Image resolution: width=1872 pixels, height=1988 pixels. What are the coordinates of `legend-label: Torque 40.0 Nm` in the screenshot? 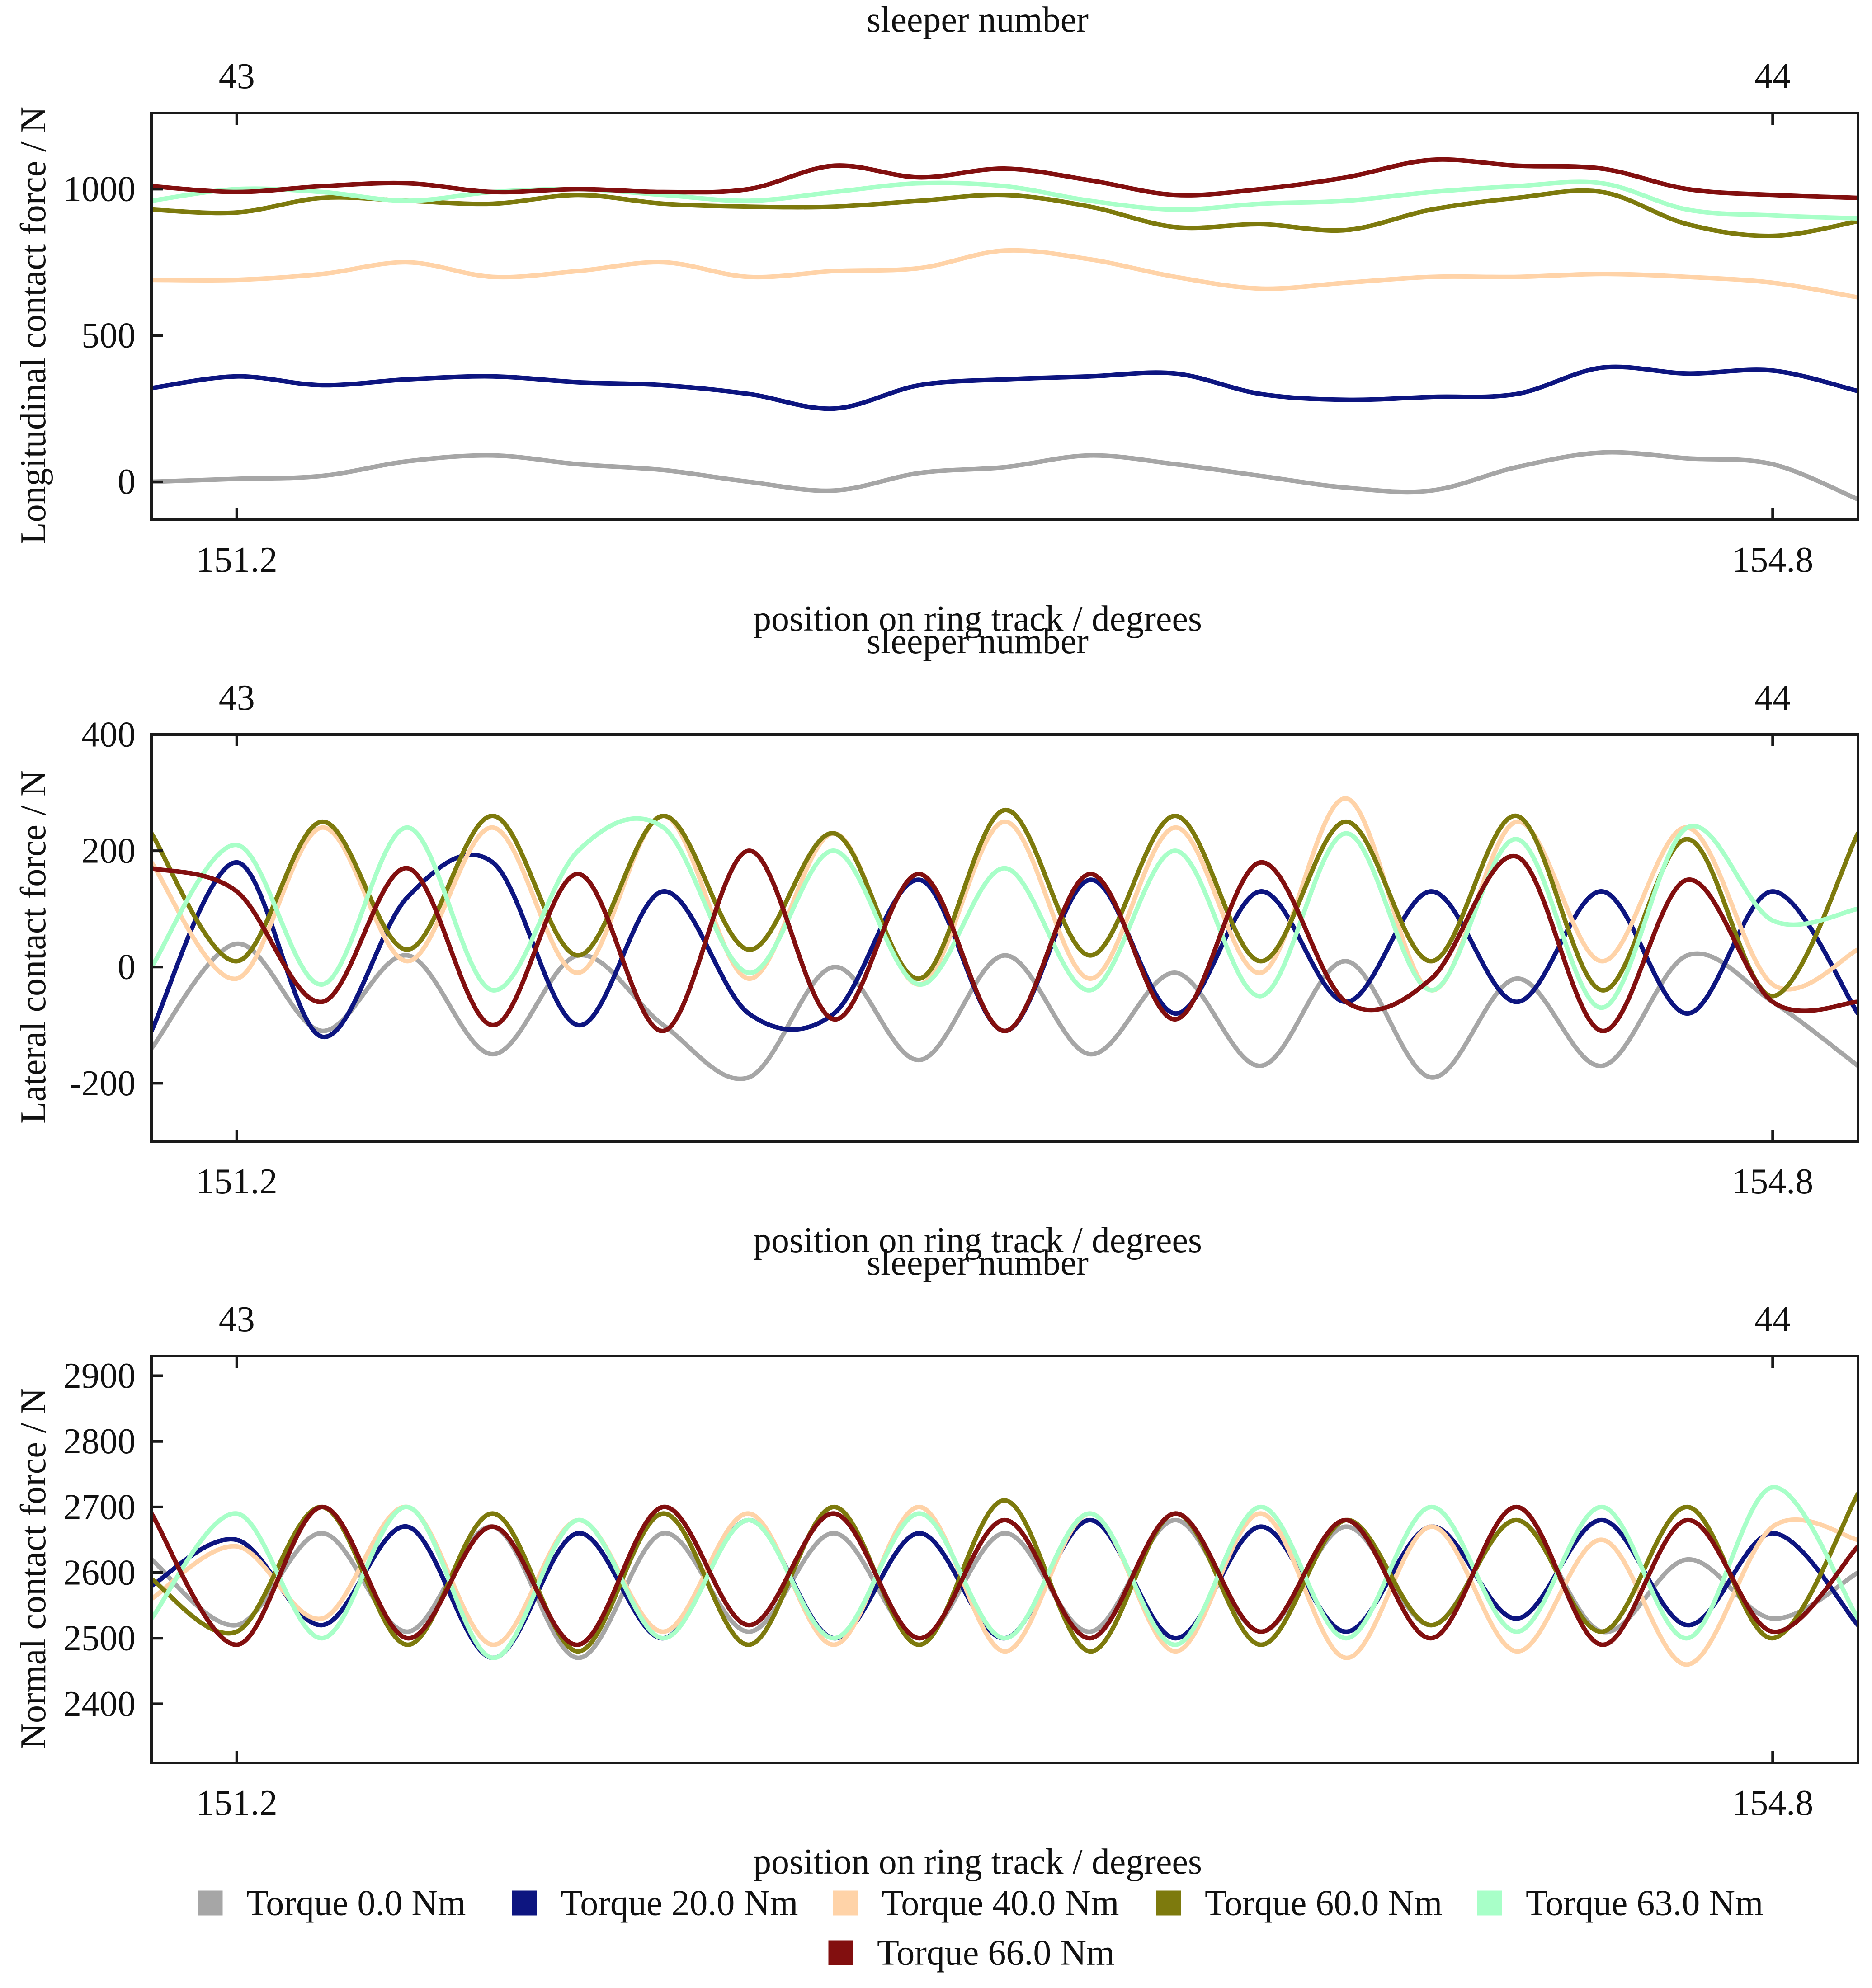 It's located at (1001, 1903).